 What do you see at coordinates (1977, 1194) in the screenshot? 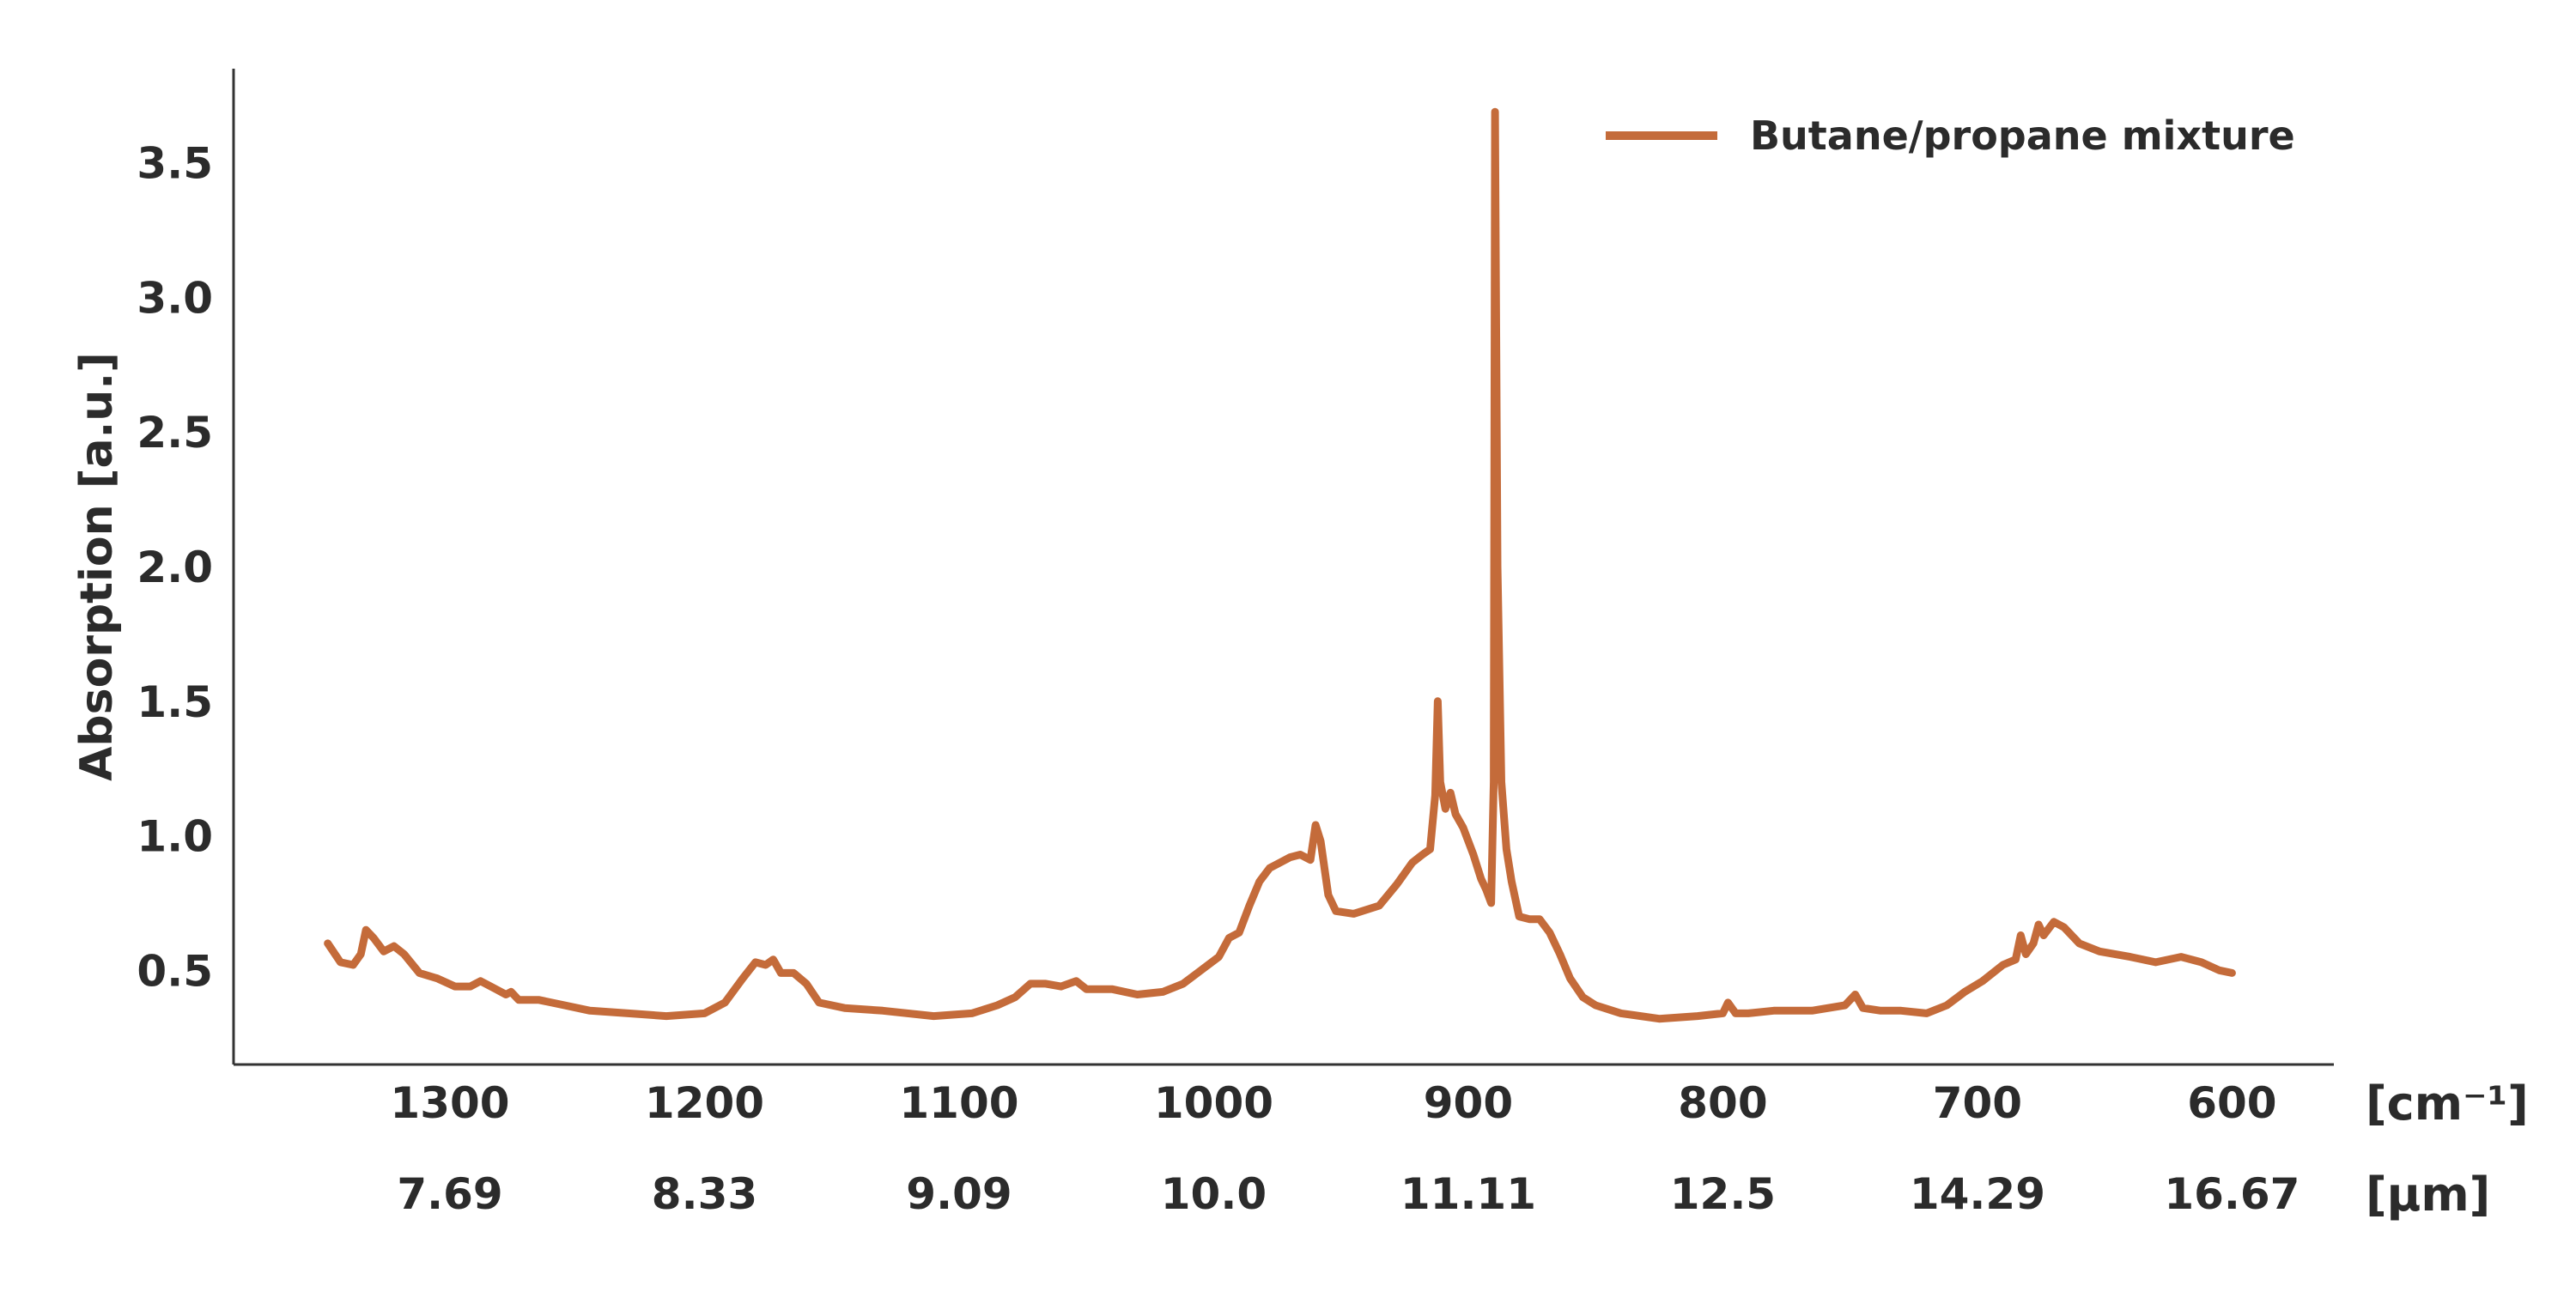
I see `x2-tick-label: 14.29` at bounding box center [1977, 1194].